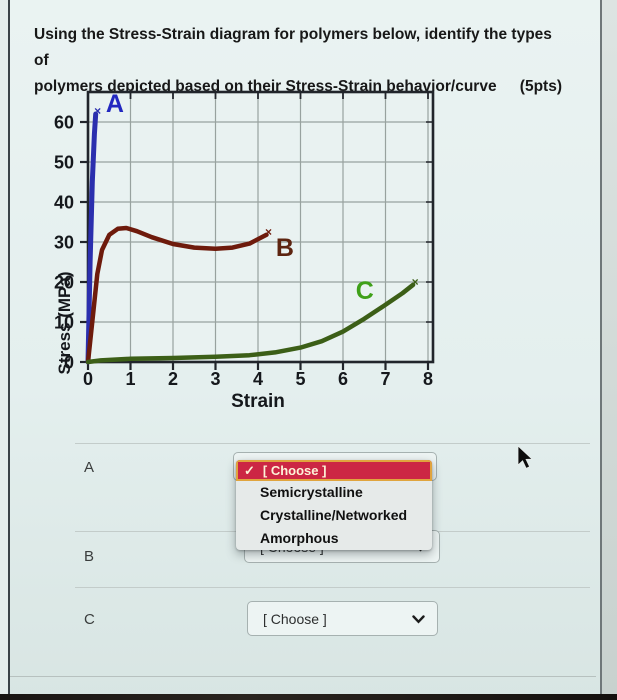 The height and width of the screenshot is (700, 617). Describe the element at coordinates (9, 347) in the screenshot. I see `frame-line-left` at that location.